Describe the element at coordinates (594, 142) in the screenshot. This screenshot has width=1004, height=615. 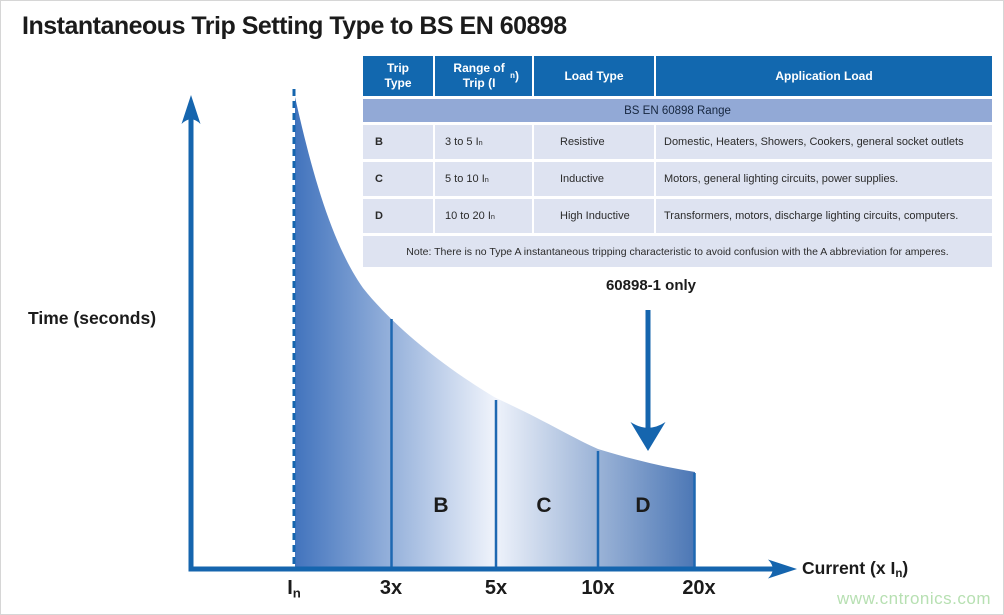
I see `table-cell-load-b: Resistive` at that location.